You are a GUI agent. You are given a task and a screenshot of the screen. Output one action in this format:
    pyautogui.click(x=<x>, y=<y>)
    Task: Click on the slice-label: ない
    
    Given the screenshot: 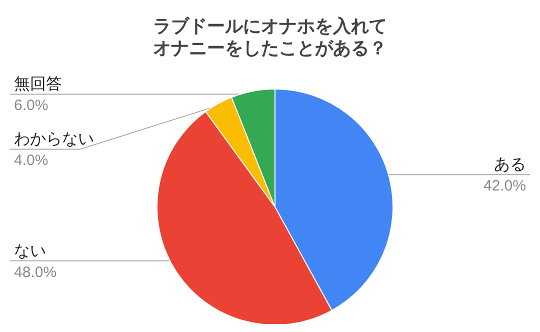 What is the action you would take?
    pyautogui.click(x=30, y=250)
    